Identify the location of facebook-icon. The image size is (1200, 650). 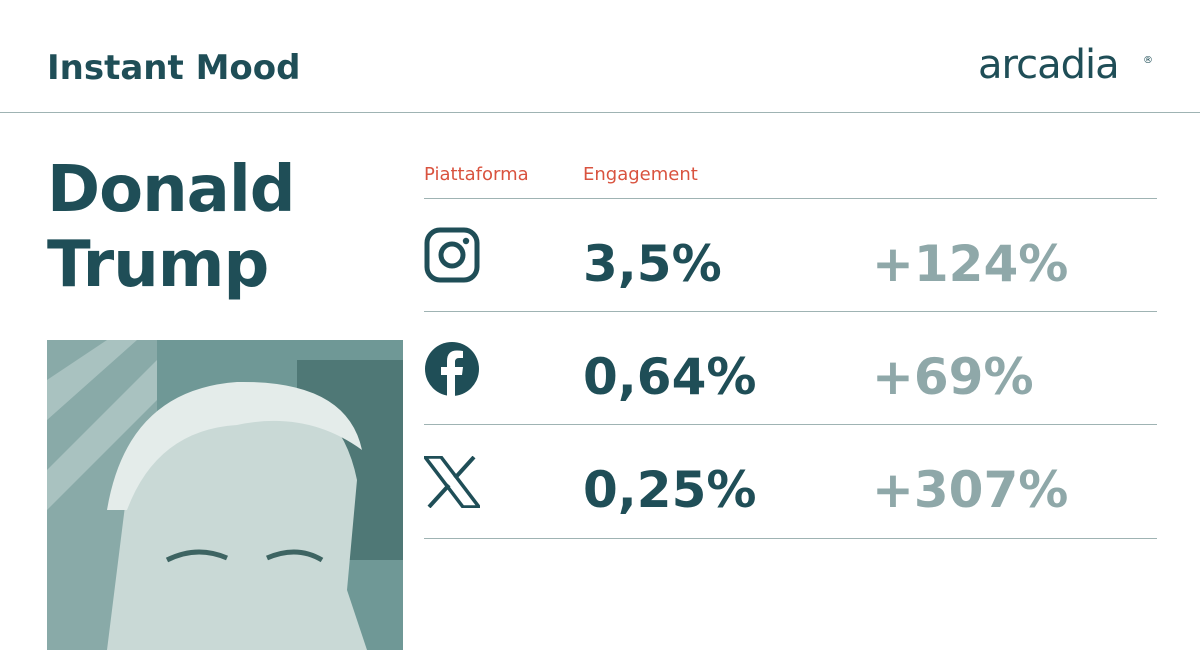
(452, 369).